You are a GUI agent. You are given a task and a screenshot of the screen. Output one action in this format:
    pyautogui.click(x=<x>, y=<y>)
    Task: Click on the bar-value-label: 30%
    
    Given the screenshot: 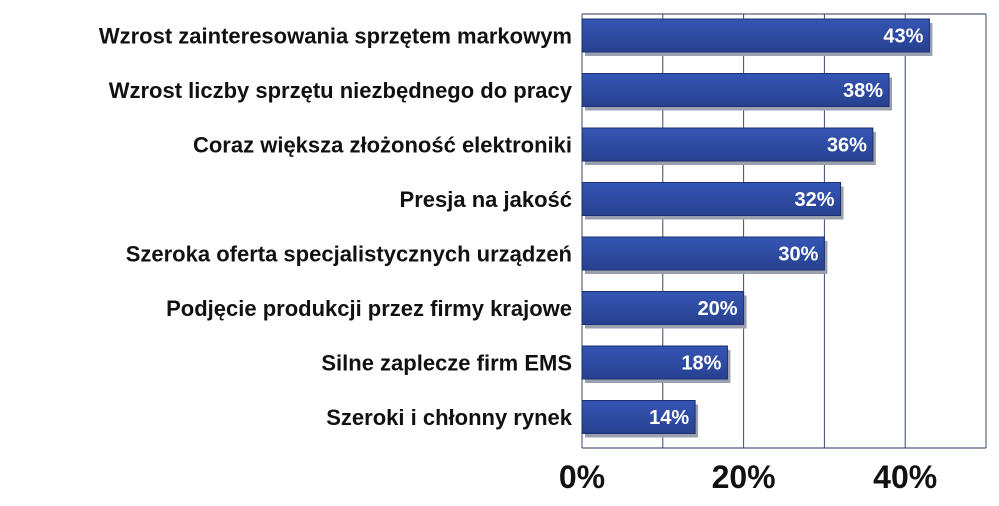 What is the action you would take?
    pyautogui.click(x=798, y=255)
    